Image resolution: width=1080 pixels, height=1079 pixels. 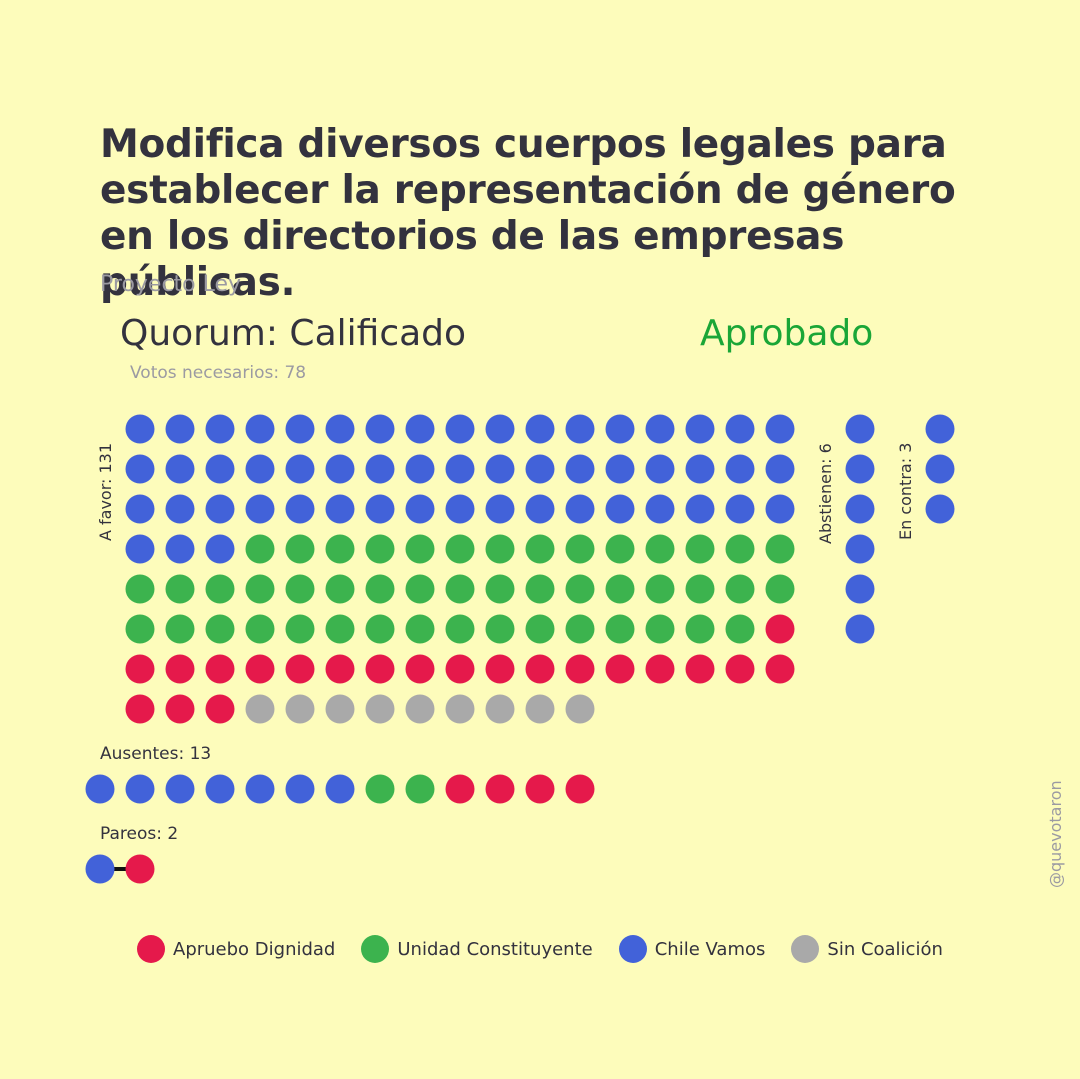 I want to click on legend-label: Chile Vamos, so click(x=710, y=949).